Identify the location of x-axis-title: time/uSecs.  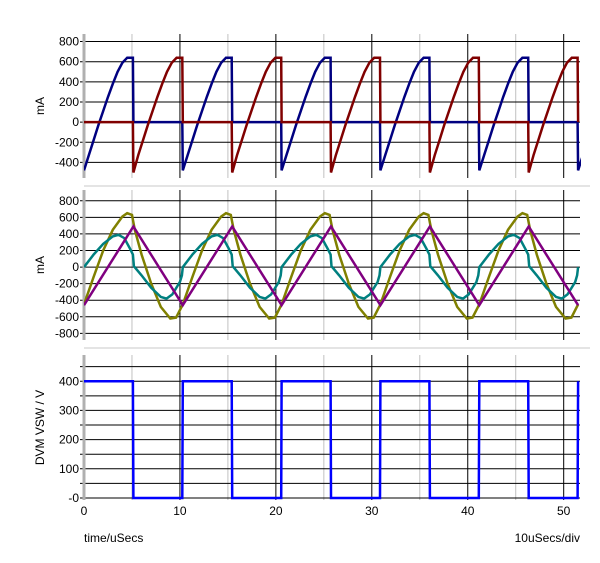
(114, 538).